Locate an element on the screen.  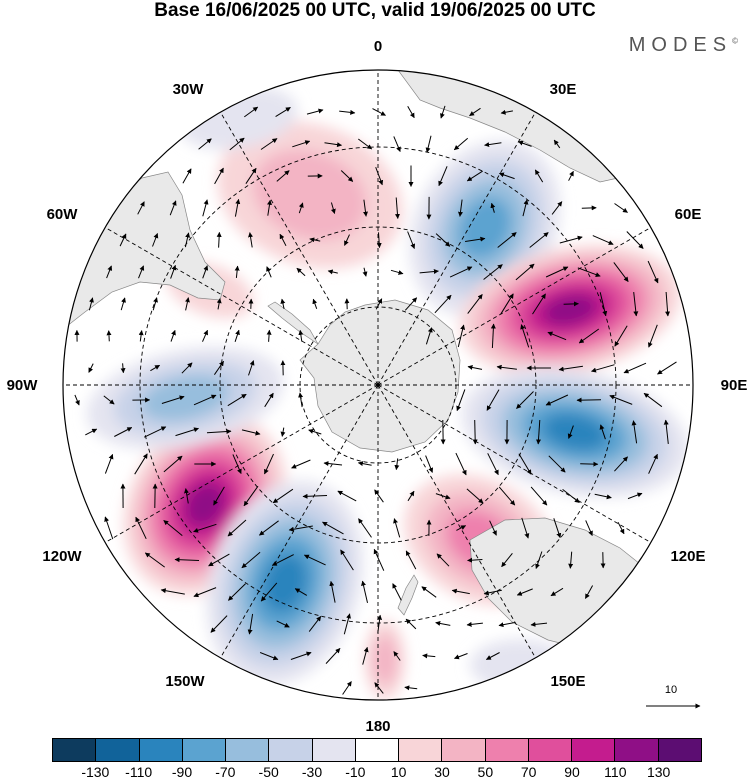
colorbar-tick-label: -30 is located at coordinates (312, 772).